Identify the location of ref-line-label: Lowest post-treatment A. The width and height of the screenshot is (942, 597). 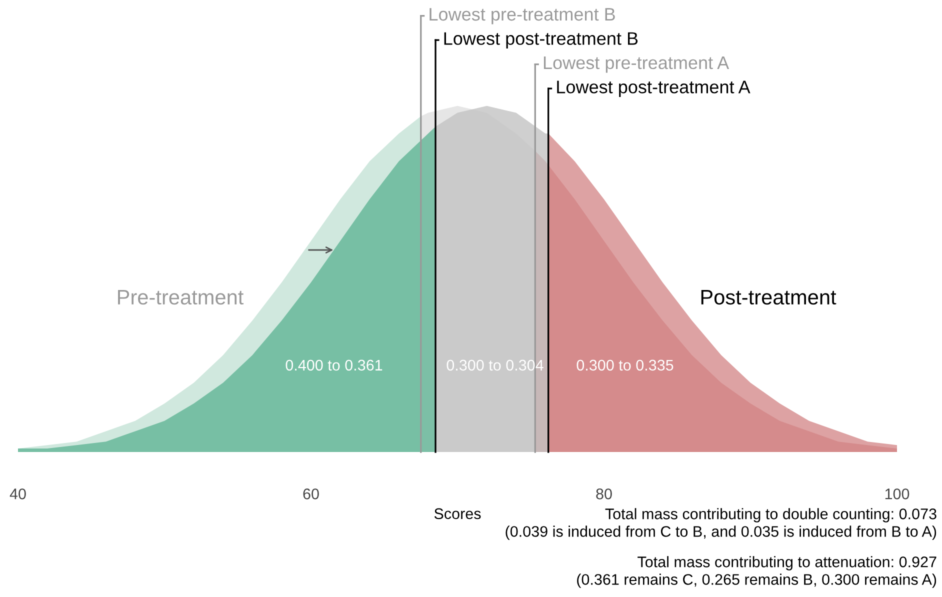
(653, 88).